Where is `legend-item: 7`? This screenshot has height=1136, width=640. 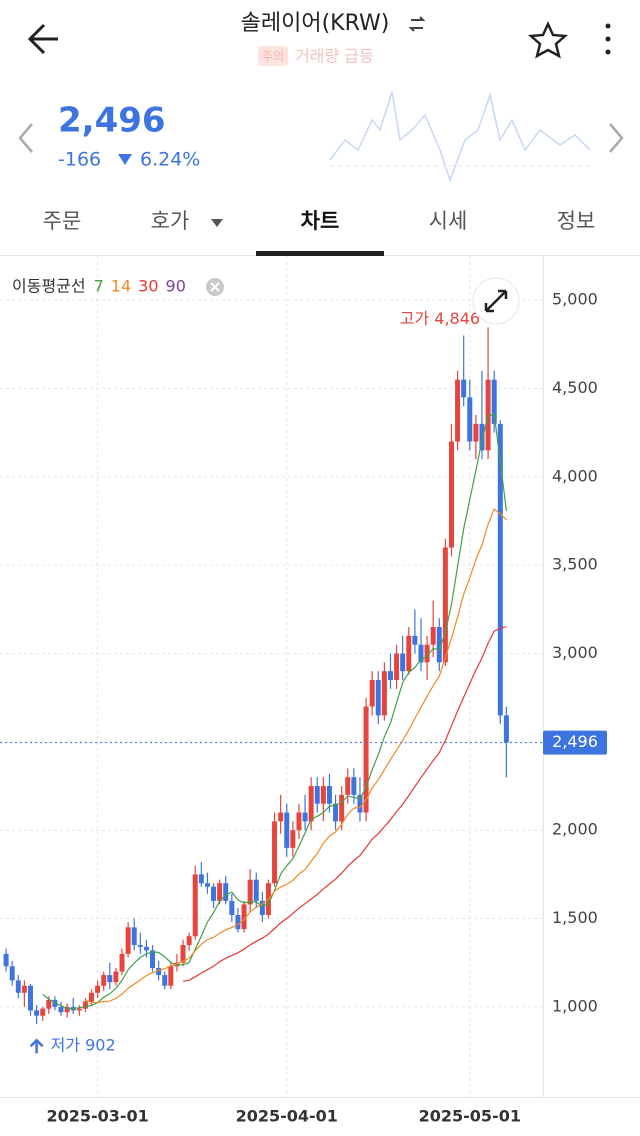 legend-item: 7 is located at coordinates (99, 286).